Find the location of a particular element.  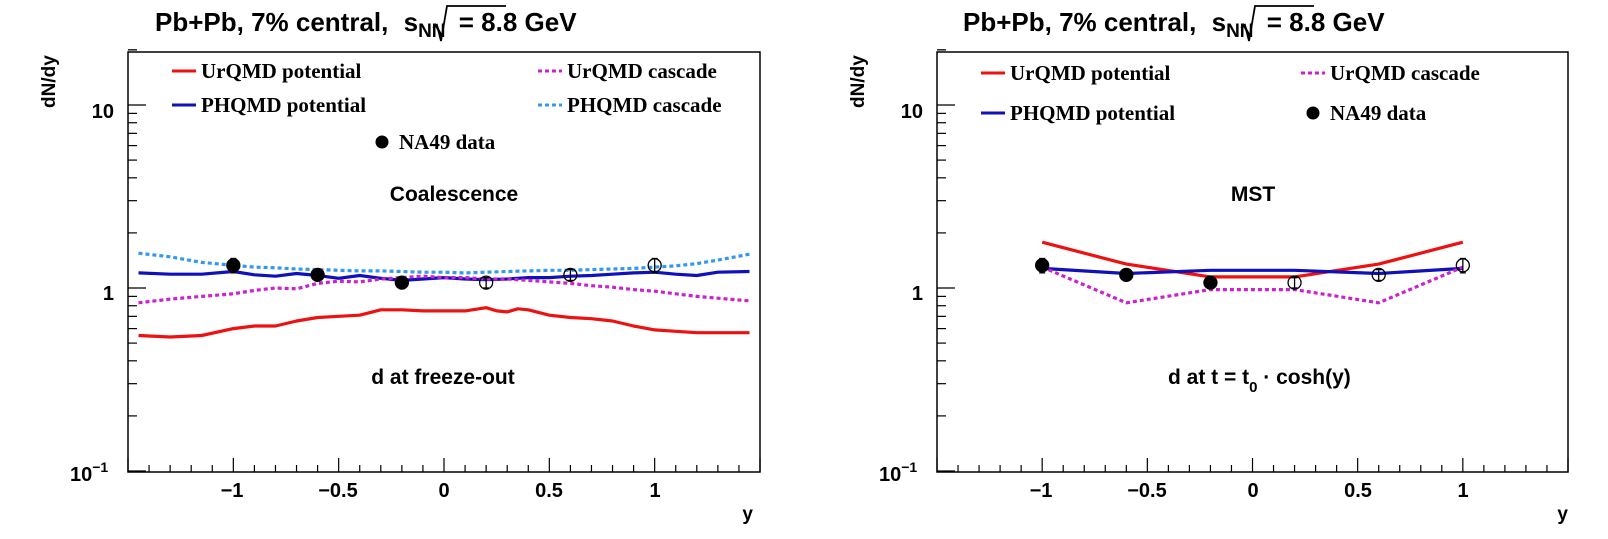

left-title: Pb+Pb, 7% central, sNN = 8.8 GeV is located at coordinates (366, 25).